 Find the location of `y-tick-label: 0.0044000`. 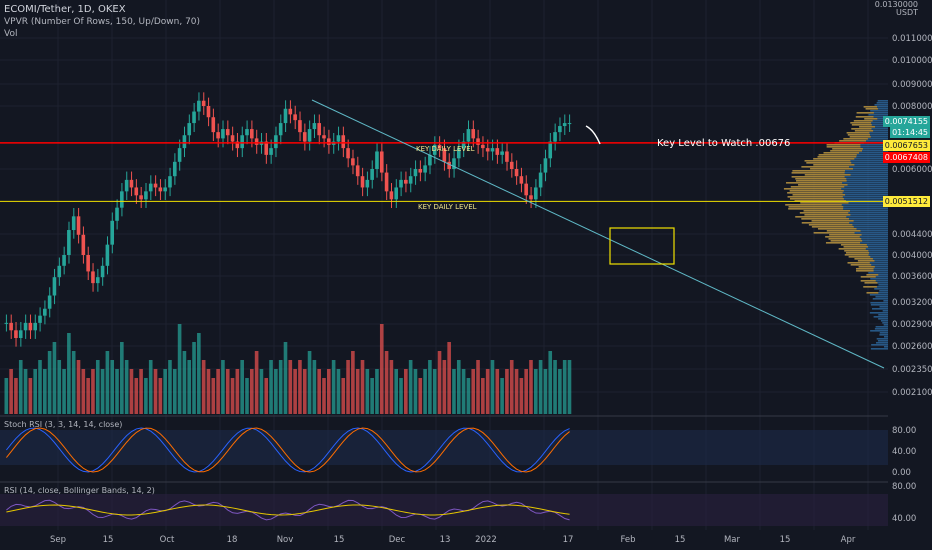

y-tick-label: 0.0044000 is located at coordinates (912, 235).